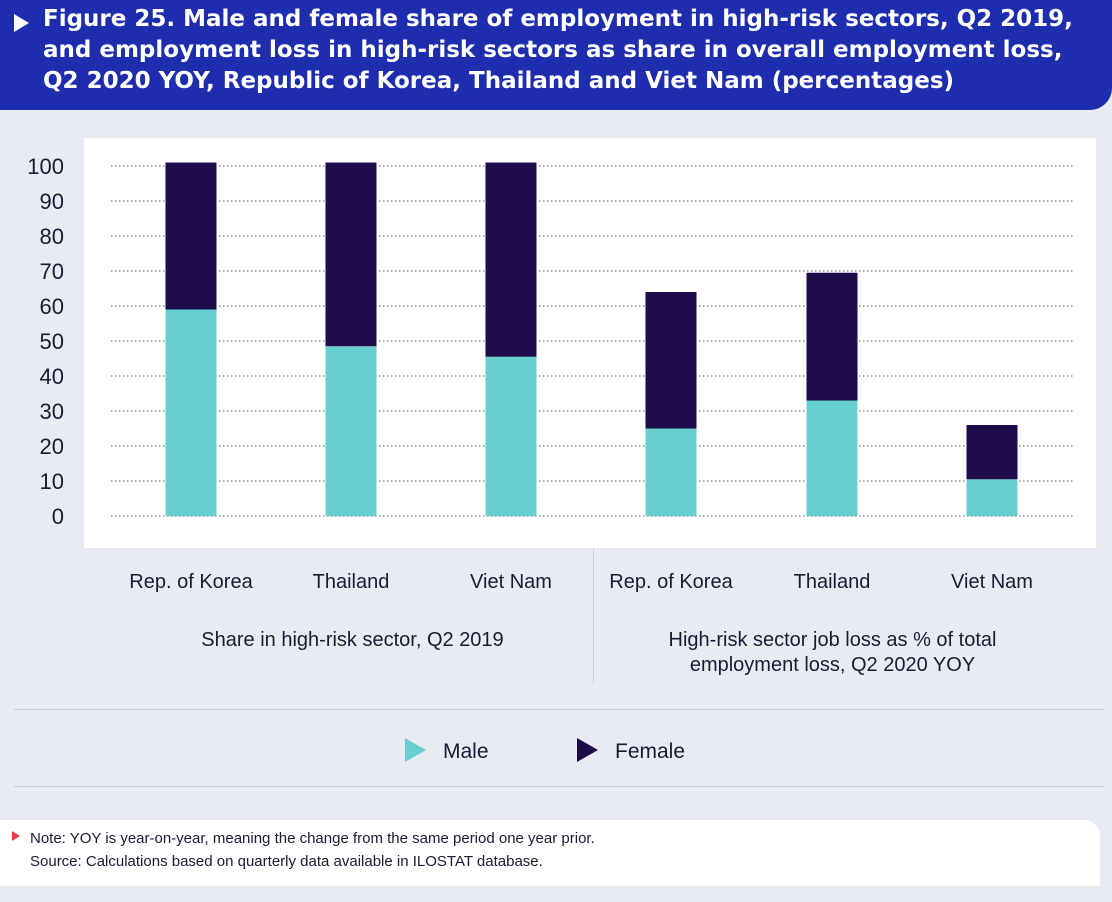 Image resolution: width=1112 pixels, height=902 pixels. What do you see at coordinates (52, 446) in the screenshot?
I see `y-tick-label: 20` at bounding box center [52, 446].